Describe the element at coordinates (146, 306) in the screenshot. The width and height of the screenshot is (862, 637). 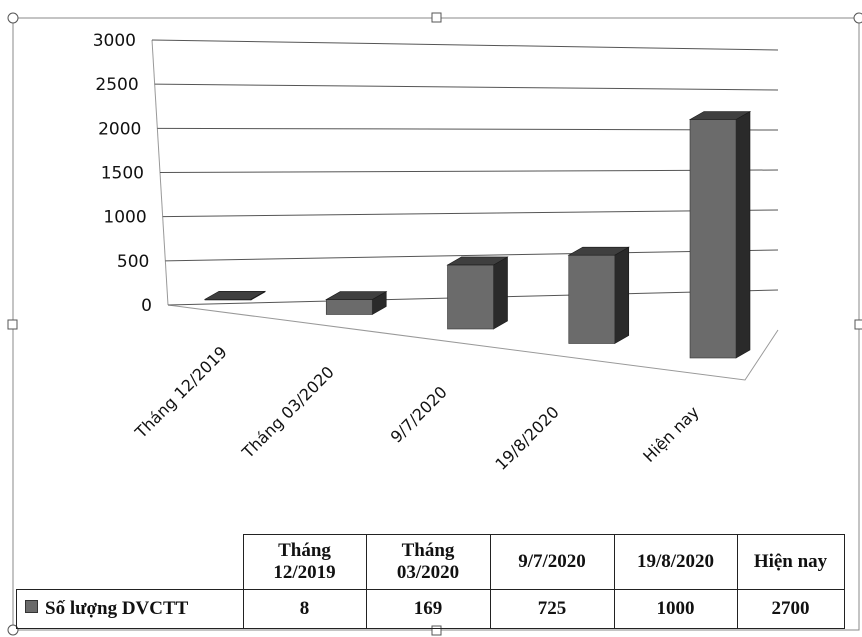
I see `y-tick-label: 0` at that location.